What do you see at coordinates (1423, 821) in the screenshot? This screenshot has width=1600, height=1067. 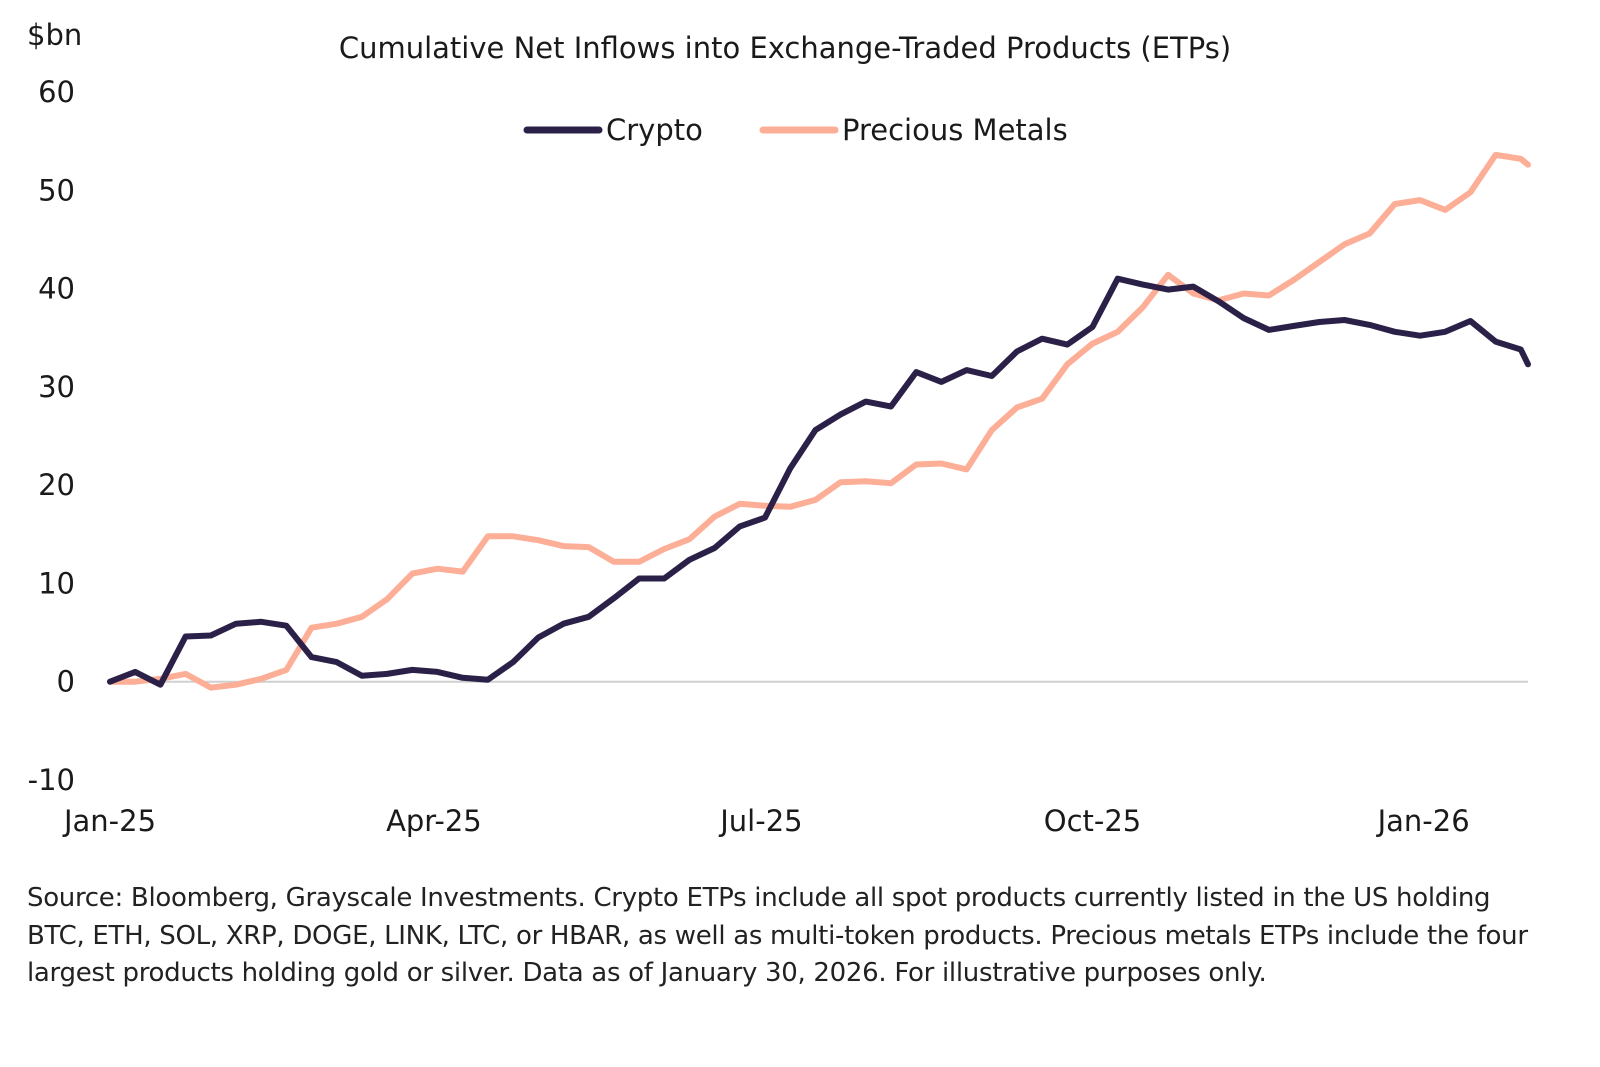 I see `x-tick-label: Jan-26` at bounding box center [1423, 821].